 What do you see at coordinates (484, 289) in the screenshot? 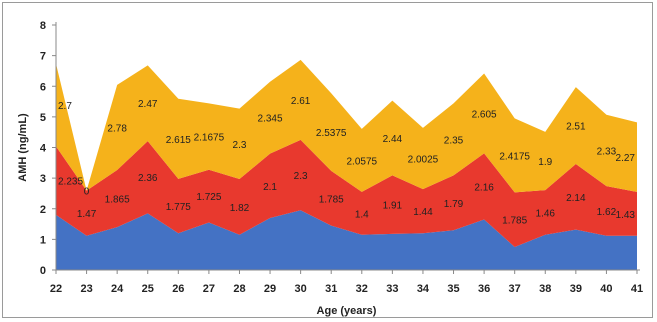
I see `x-tick-label: 36` at bounding box center [484, 289].